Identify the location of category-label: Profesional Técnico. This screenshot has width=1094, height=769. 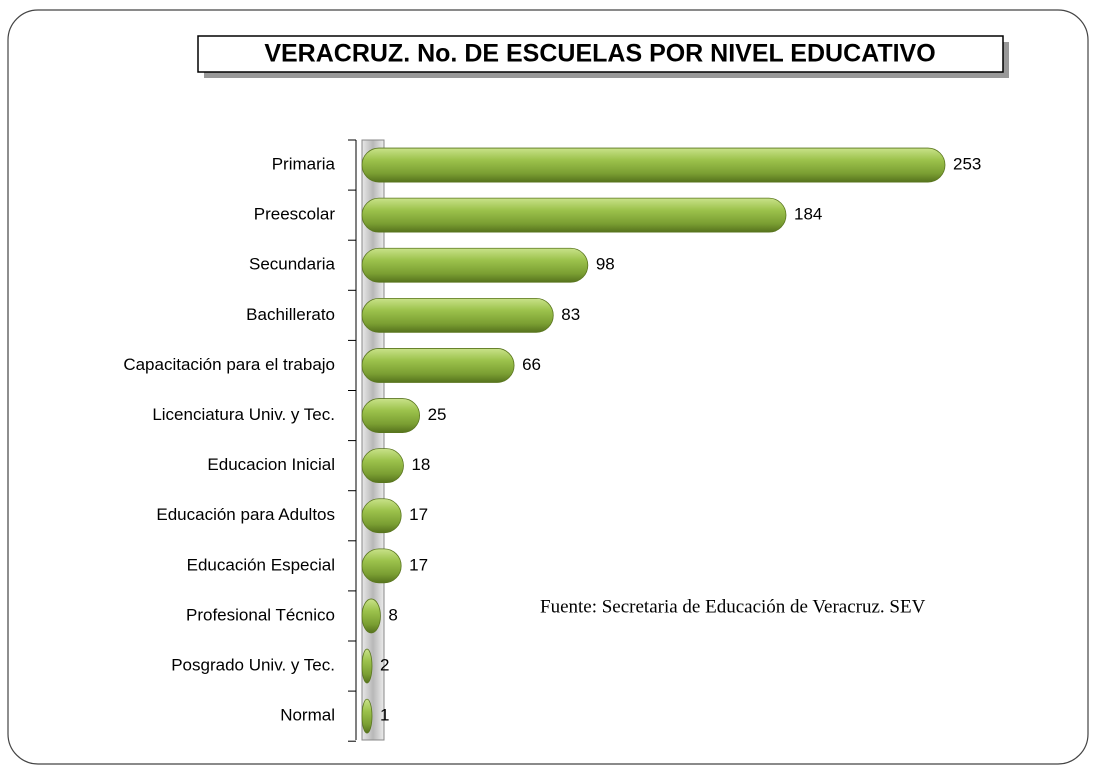
(260, 614).